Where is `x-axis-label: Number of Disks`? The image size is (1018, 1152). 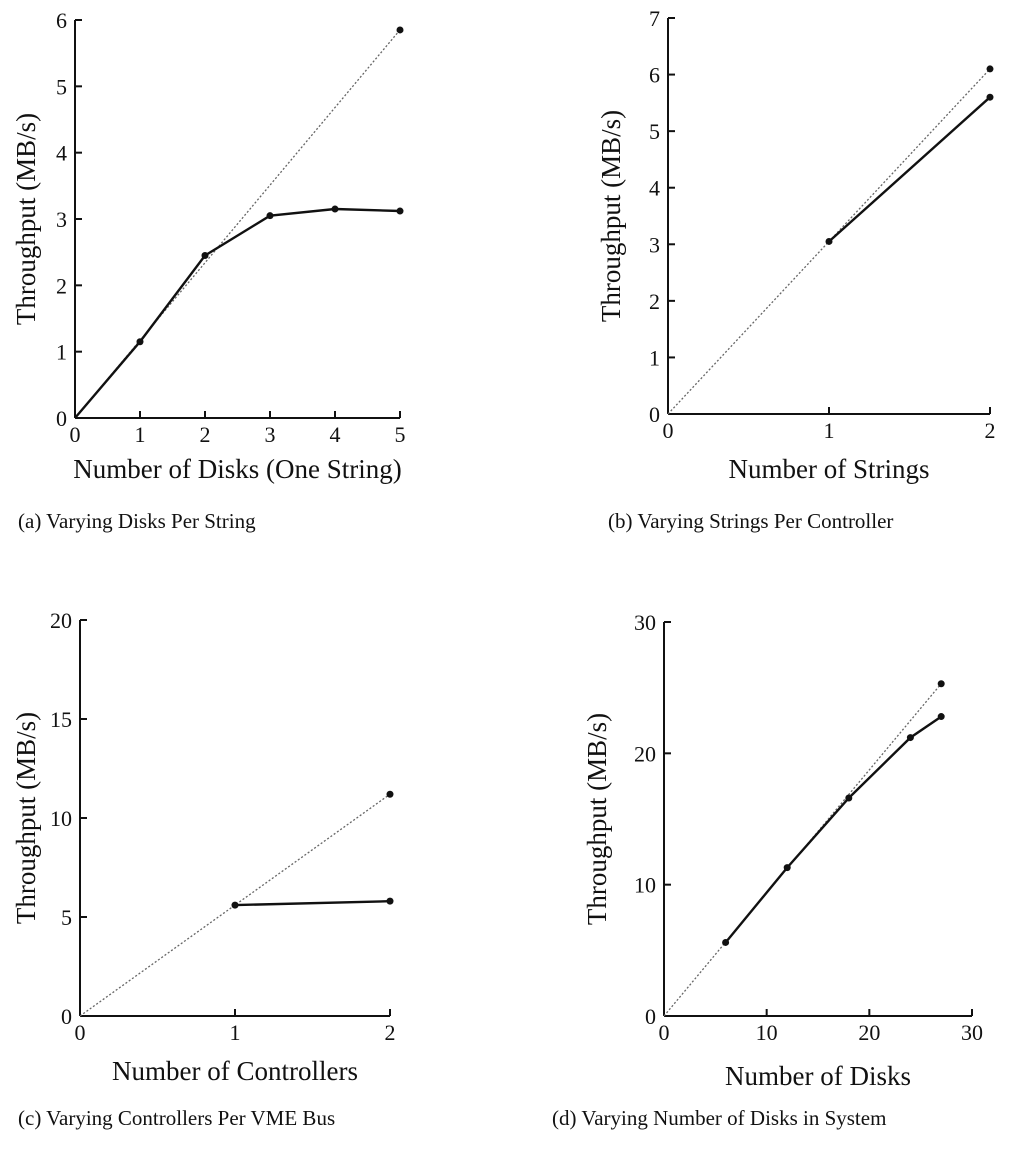
x-axis-label: Number of Disks is located at coordinates (818, 1076).